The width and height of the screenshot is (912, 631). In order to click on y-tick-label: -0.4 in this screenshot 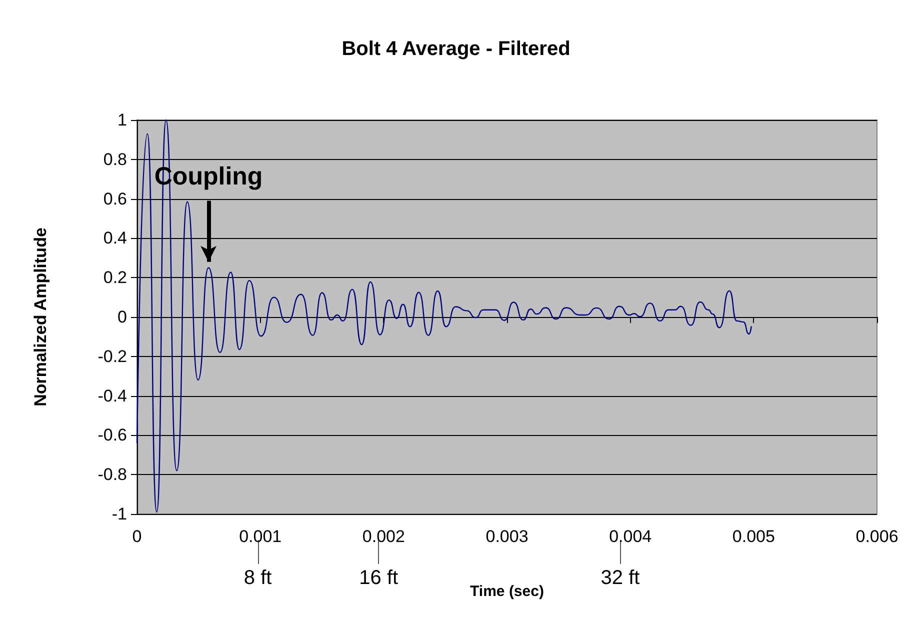, I will do `click(112, 396)`.